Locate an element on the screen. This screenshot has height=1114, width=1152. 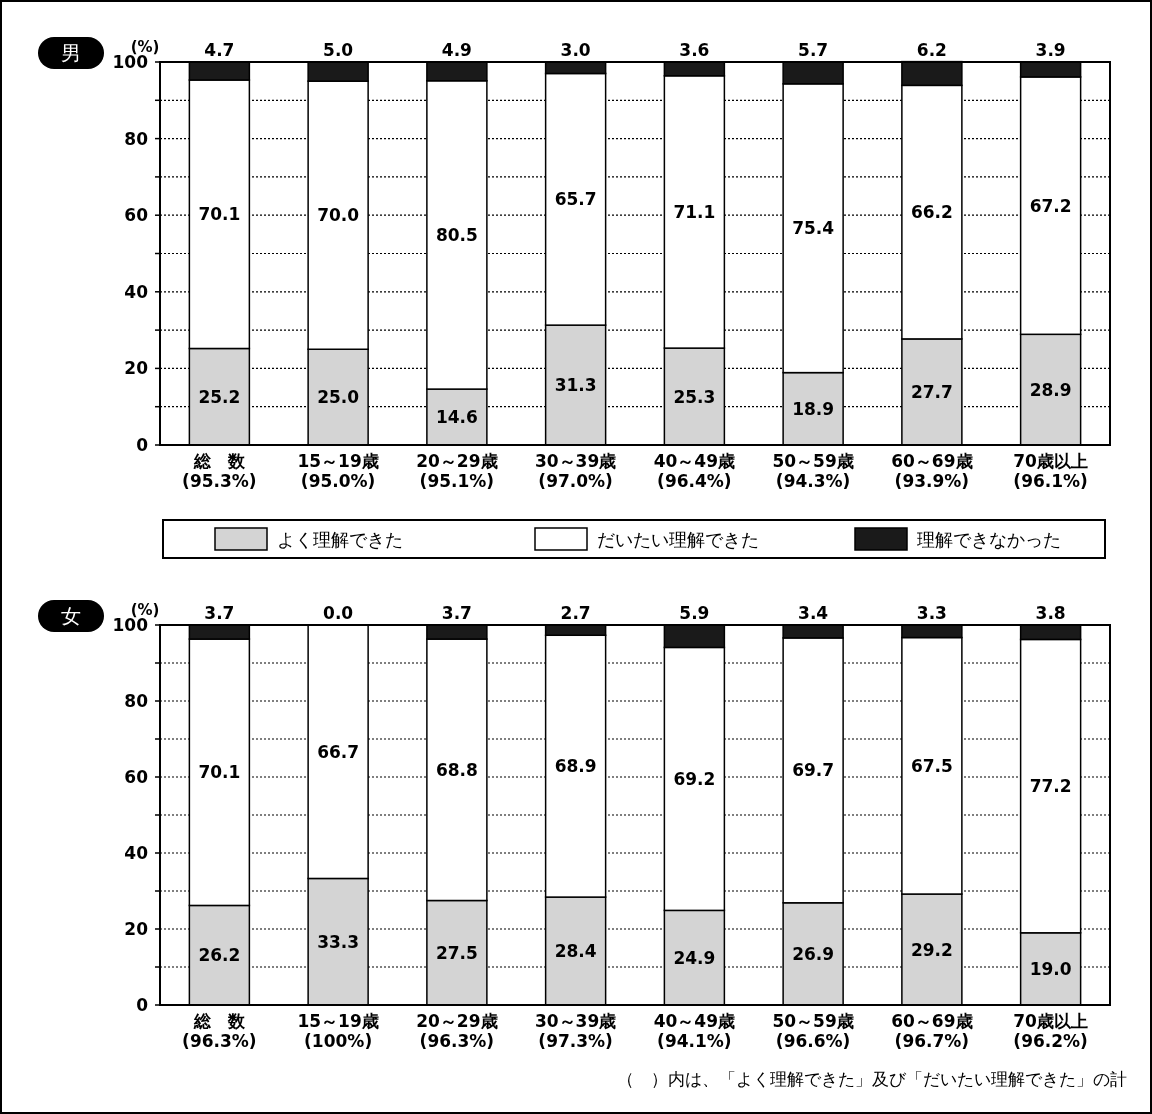
data-label: 25.0 is located at coordinates (338, 397).